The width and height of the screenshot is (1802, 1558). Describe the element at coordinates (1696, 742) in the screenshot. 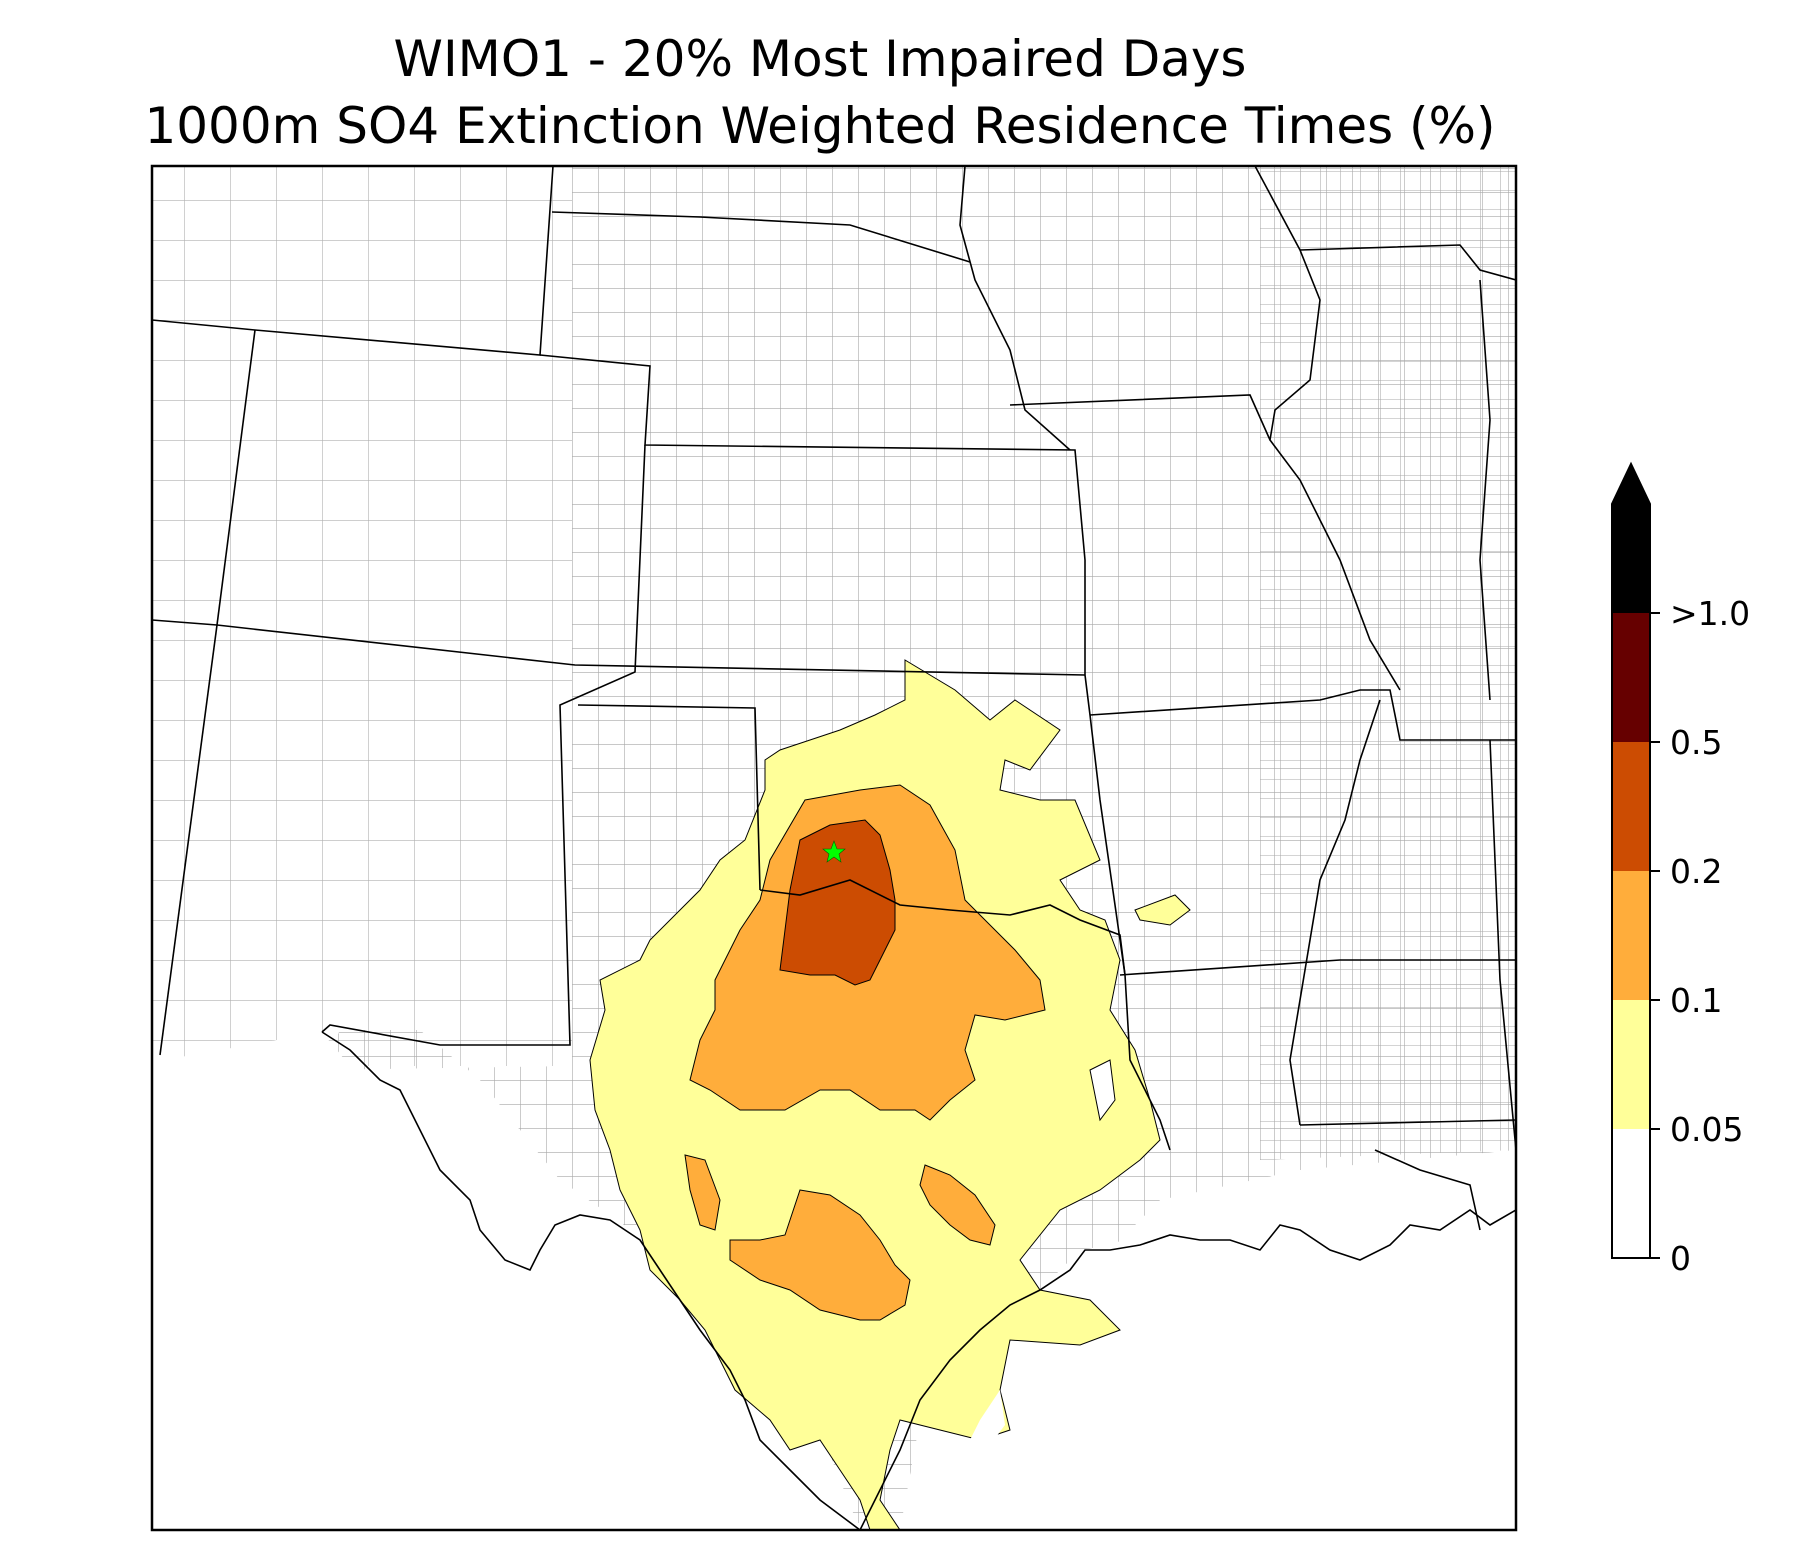

I see `colorbar-tick-label: 0.5` at that location.